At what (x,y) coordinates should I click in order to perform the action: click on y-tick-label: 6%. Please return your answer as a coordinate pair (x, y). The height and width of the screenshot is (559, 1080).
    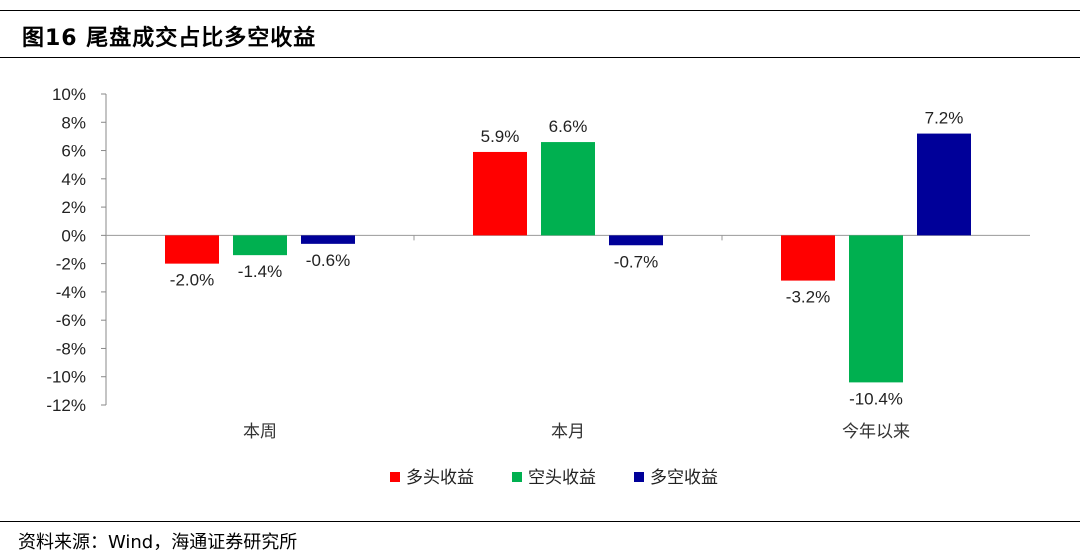
    Looking at the image, I should click on (73, 151).